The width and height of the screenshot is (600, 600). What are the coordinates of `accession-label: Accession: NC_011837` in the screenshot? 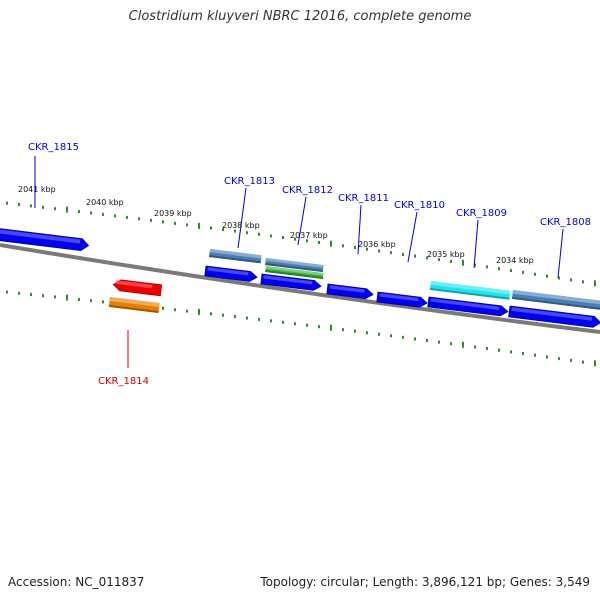 It's located at (76, 582).